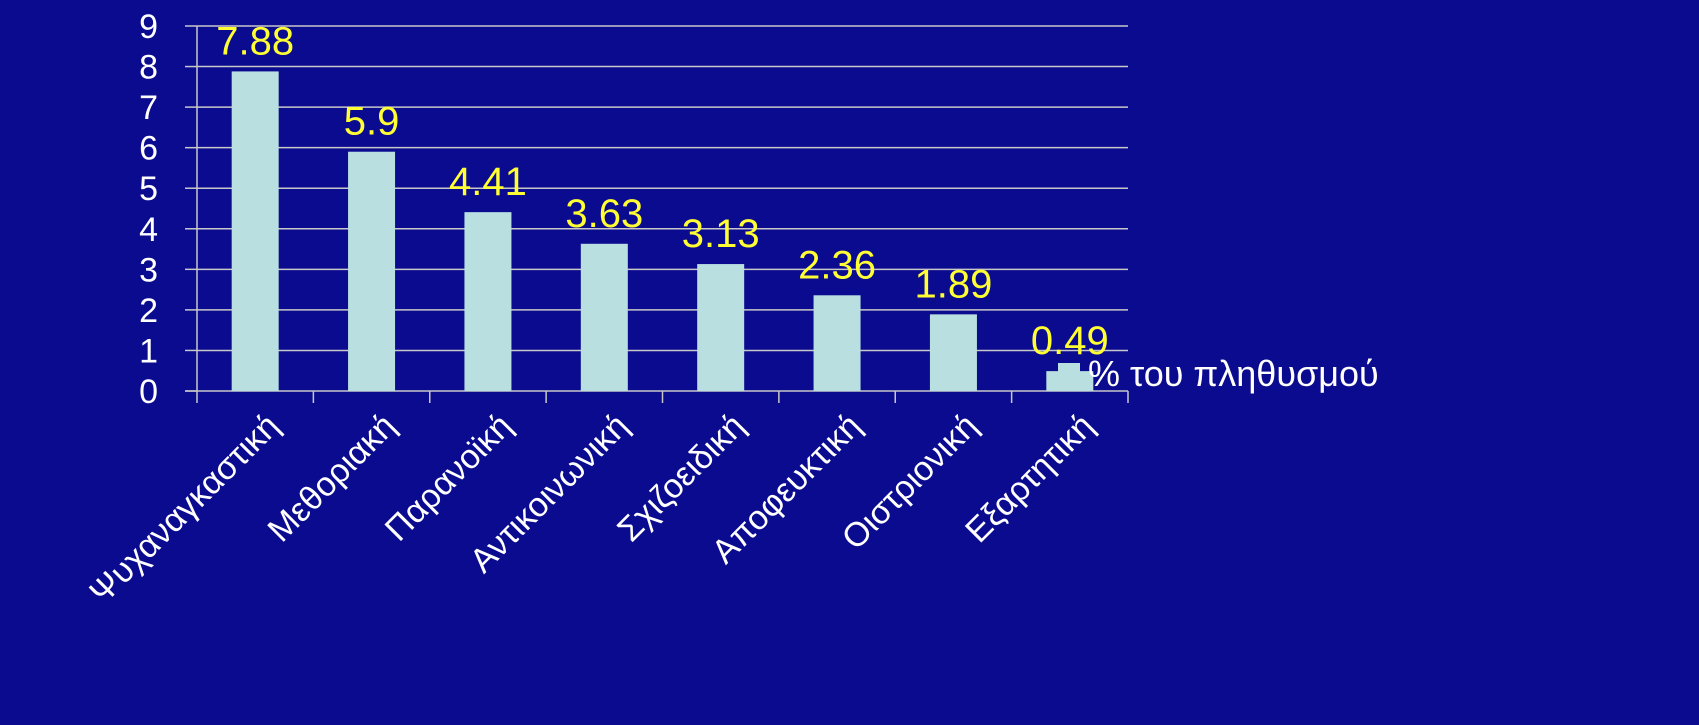 The image size is (1699, 725). I want to click on data-label: 3.63, so click(604, 214).